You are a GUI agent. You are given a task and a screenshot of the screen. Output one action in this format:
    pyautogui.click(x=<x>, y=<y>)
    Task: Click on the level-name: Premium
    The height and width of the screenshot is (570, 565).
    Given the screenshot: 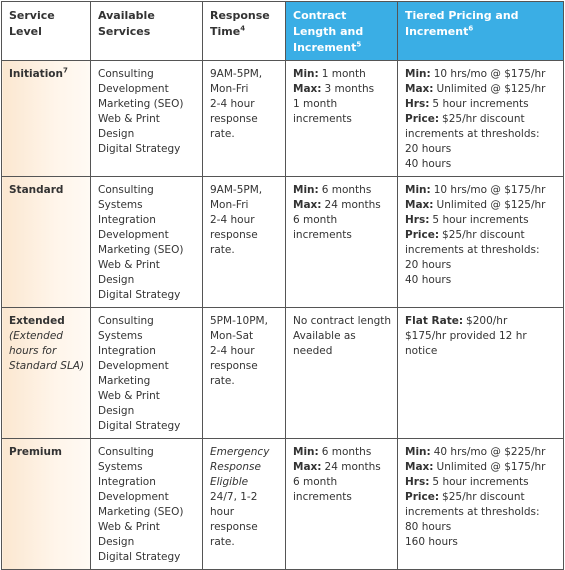 What is the action you would take?
    pyautogui.click(x=35, y=452)
    